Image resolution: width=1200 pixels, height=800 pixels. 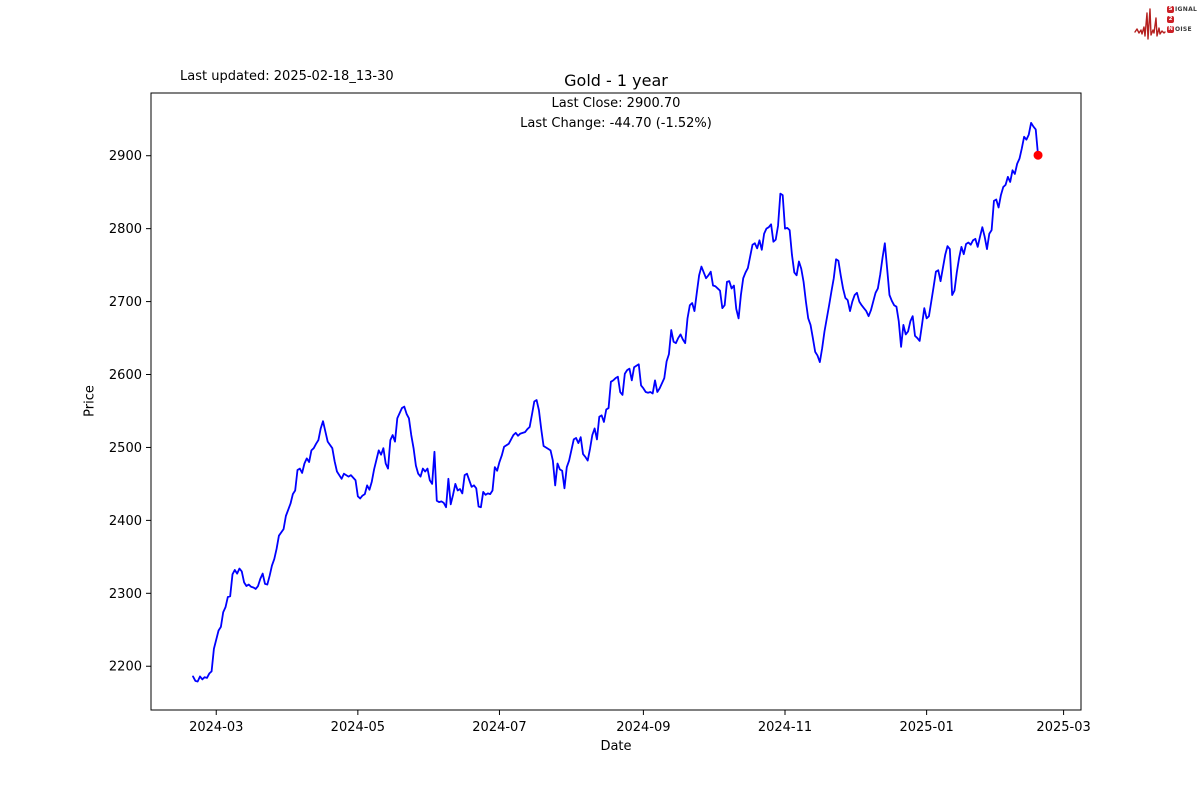 What do you see at coordinates (1150, 24) in the screenshot?
I see `waveform-icon` at bounding box center [1150, 24].